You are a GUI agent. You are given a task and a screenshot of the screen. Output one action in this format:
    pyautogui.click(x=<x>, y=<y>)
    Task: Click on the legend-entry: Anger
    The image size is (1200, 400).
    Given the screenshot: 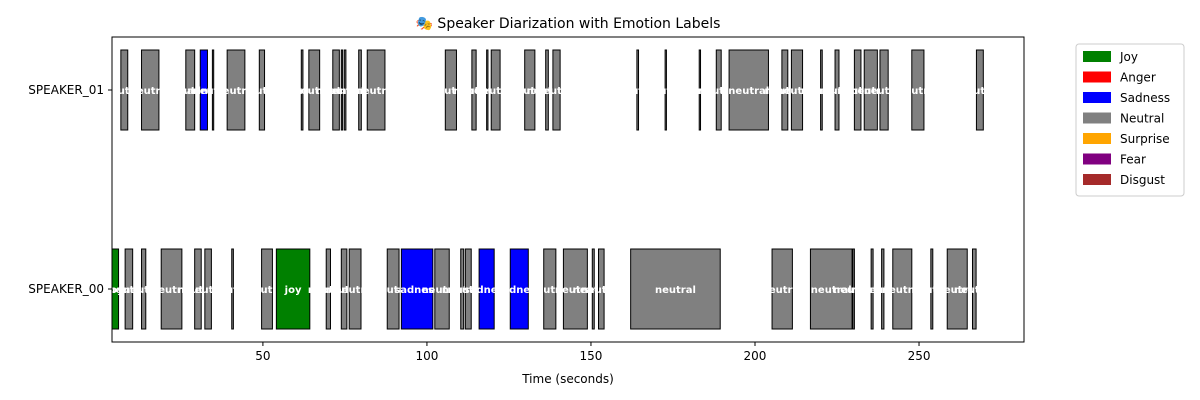 What is the action you would take?
    pyautogui.click(x=1138, y=78)
    